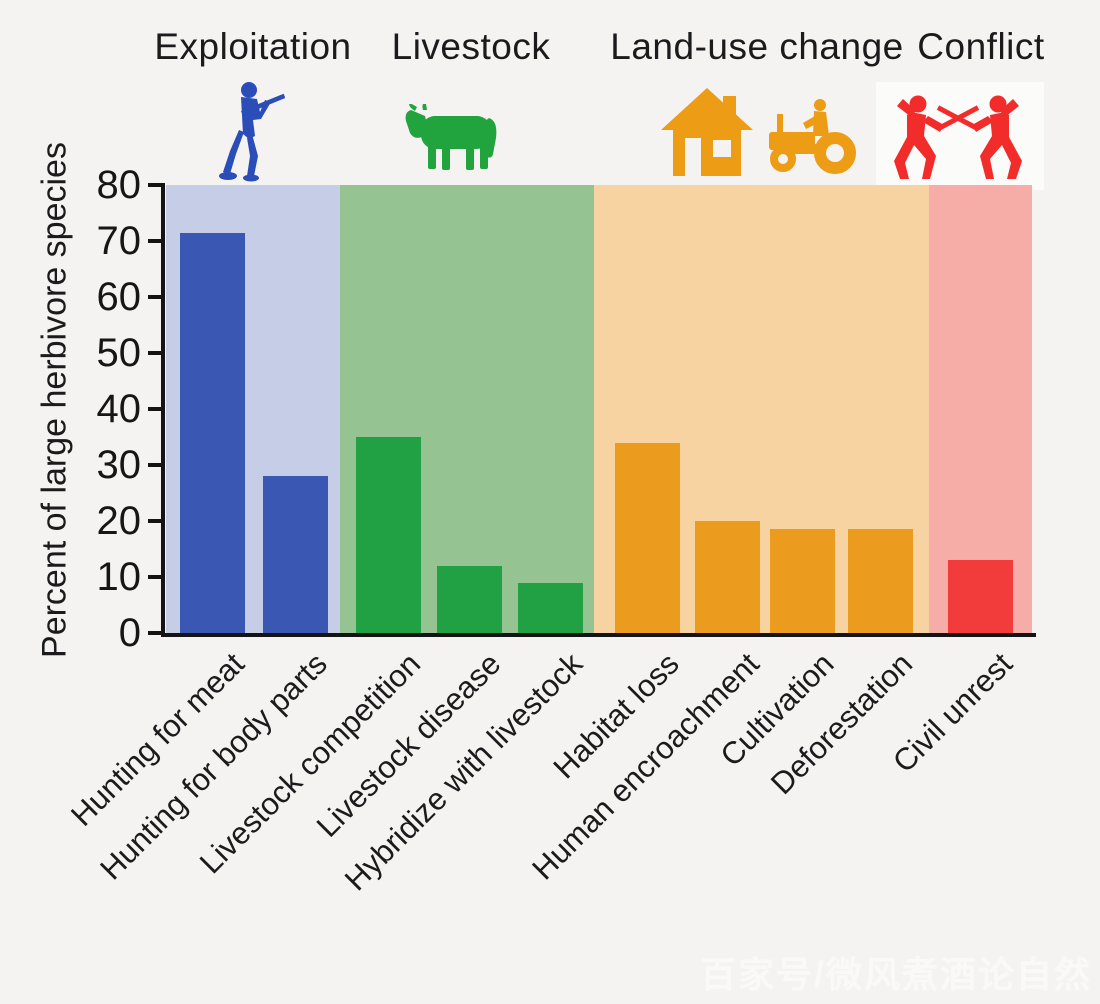 The width and height of the screenshot is (1100, 1004). What do you see at coordinates (471, 46) in the screenshot?
I see `group-header-livestock: Livestock` at bounding box center [471, 46].